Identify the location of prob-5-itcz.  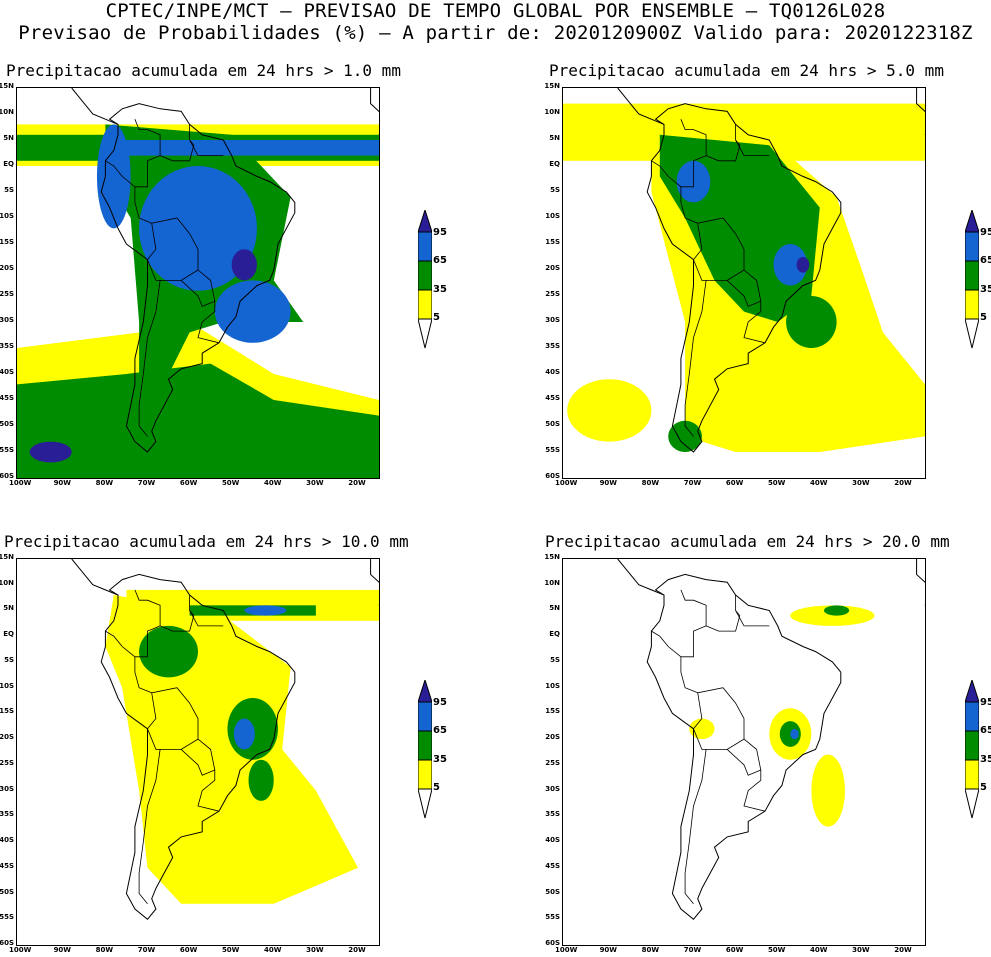
(832, 615).